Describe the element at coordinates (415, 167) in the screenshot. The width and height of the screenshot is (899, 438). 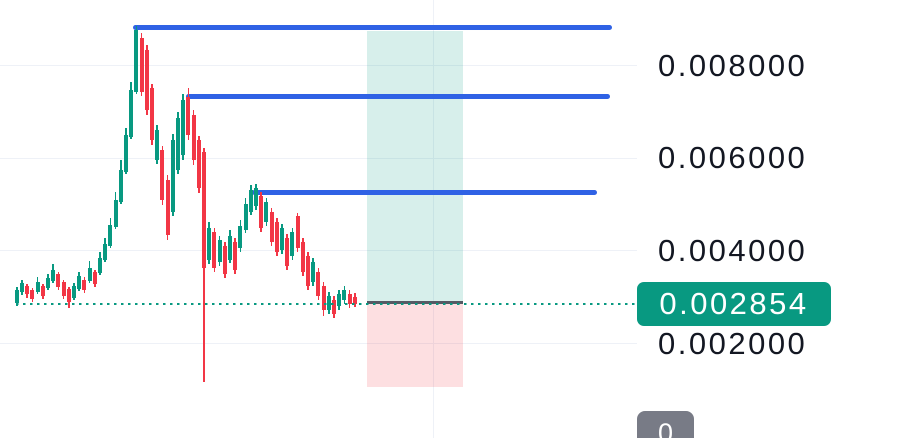
I see `position-profit-zone` at that location.